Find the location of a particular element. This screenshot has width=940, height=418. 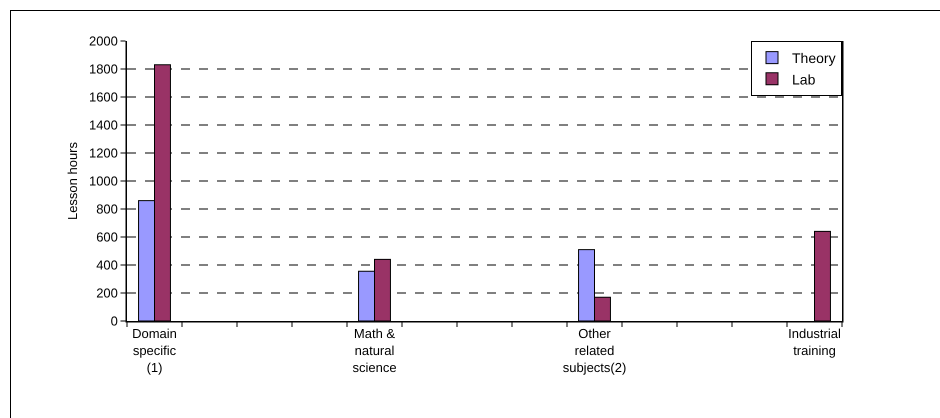

legend-label: Lab is located at coordinates (804, 79).